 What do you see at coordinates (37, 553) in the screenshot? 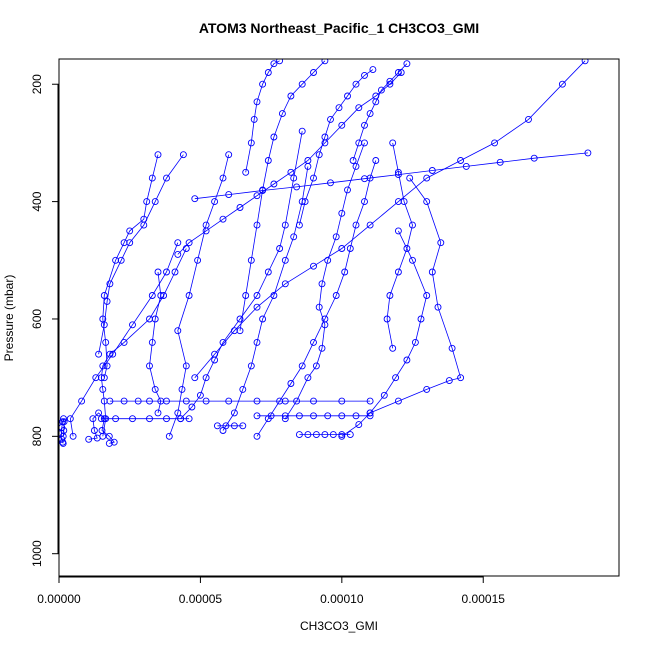
I see `y-tick-label: 1000` at bounding box center [37, 553].